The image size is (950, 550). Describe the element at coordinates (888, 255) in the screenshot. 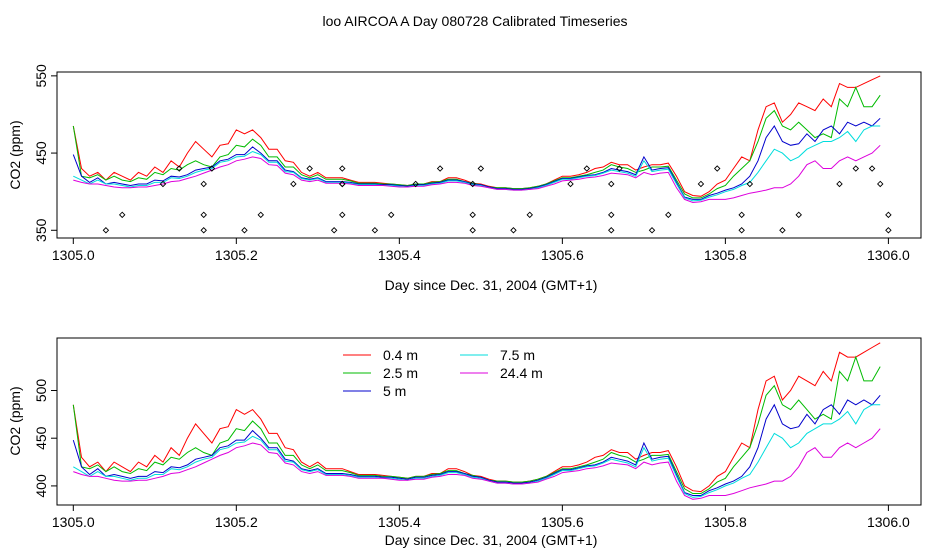

I see `top-x-tick-label-5: 1306.0` at that location.